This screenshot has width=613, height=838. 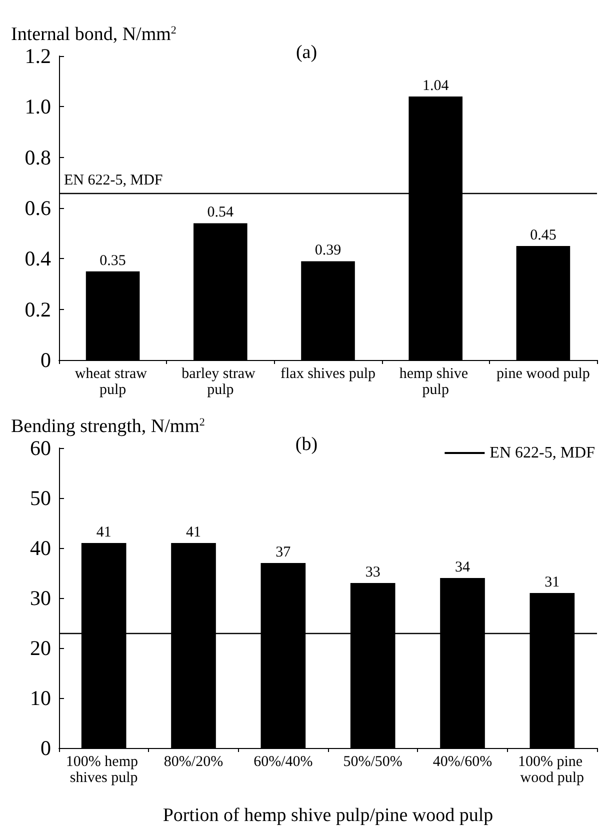 I want to click on x-tick-label: flax shives pulp, so click(x=328, y=374).